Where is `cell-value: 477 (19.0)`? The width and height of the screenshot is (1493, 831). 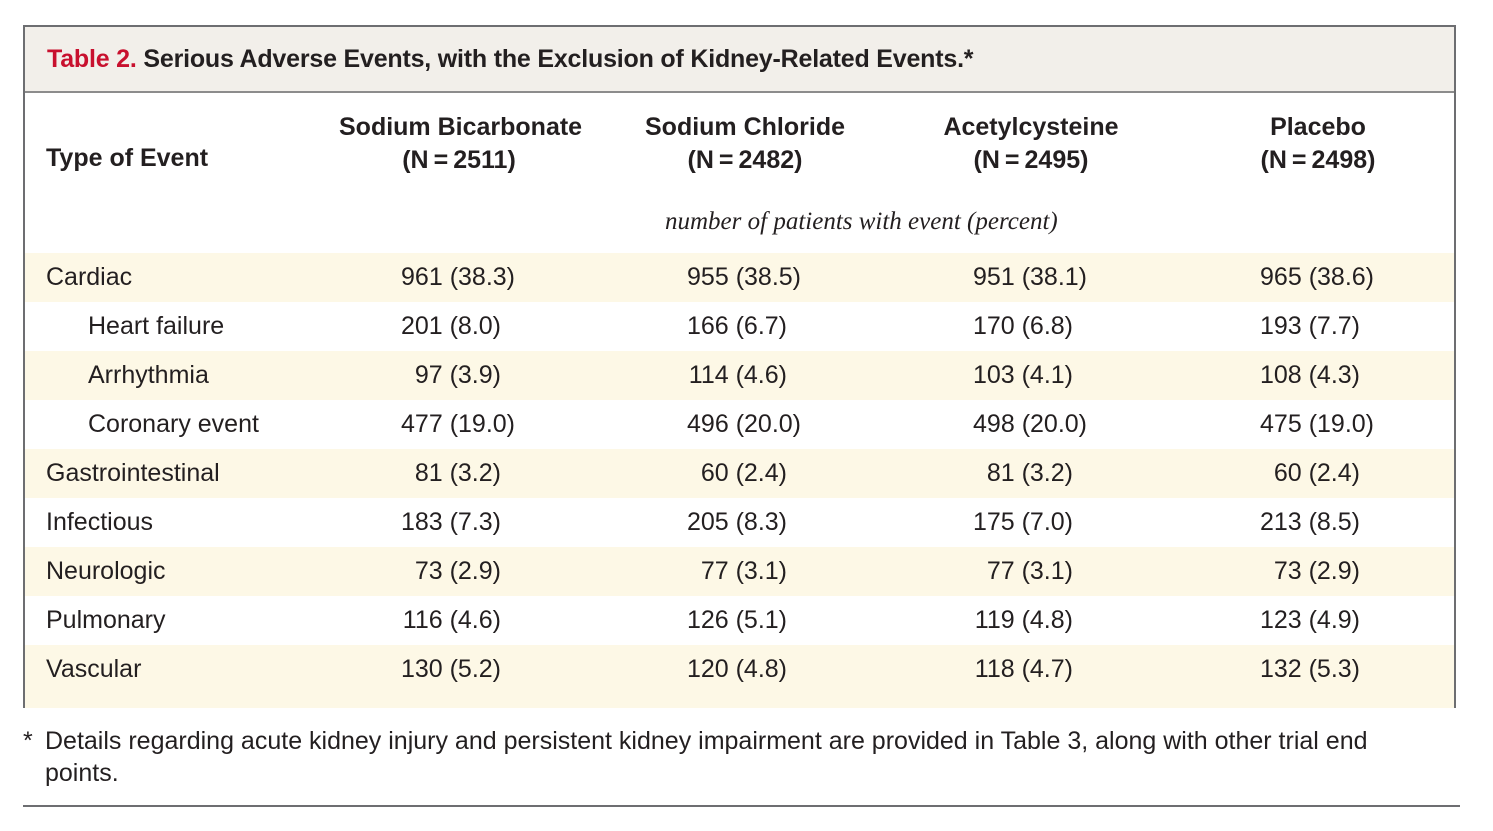 cell-value: 477 (19.0) is located at coordinates (458, 424).